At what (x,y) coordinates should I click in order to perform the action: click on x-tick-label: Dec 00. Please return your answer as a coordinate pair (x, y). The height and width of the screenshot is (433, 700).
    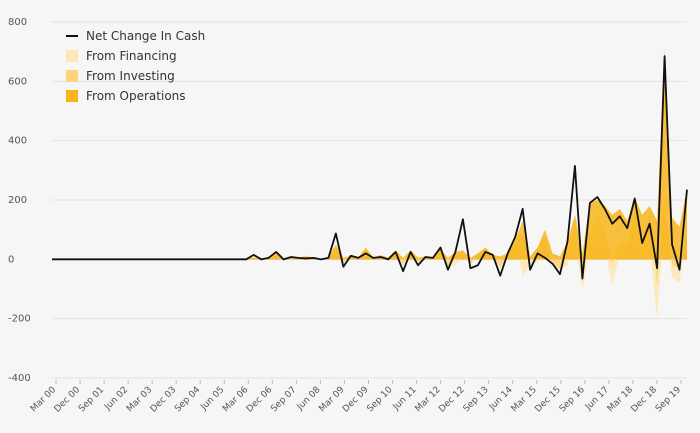
    Looking at the image, I should click on (68, 400).